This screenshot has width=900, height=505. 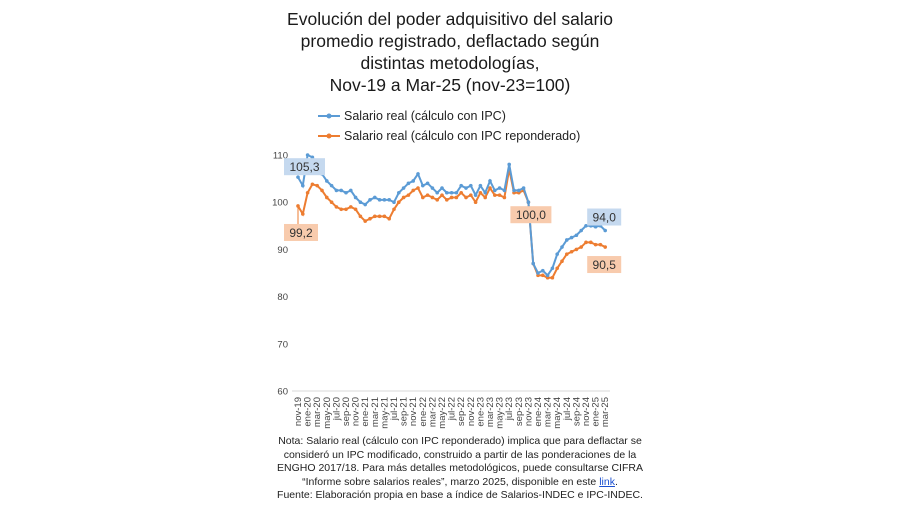 What do you see at coordinates (567, 409) in the screenshot?
I see `x-tick-label: jul-24` at bounding box center [567, 409].